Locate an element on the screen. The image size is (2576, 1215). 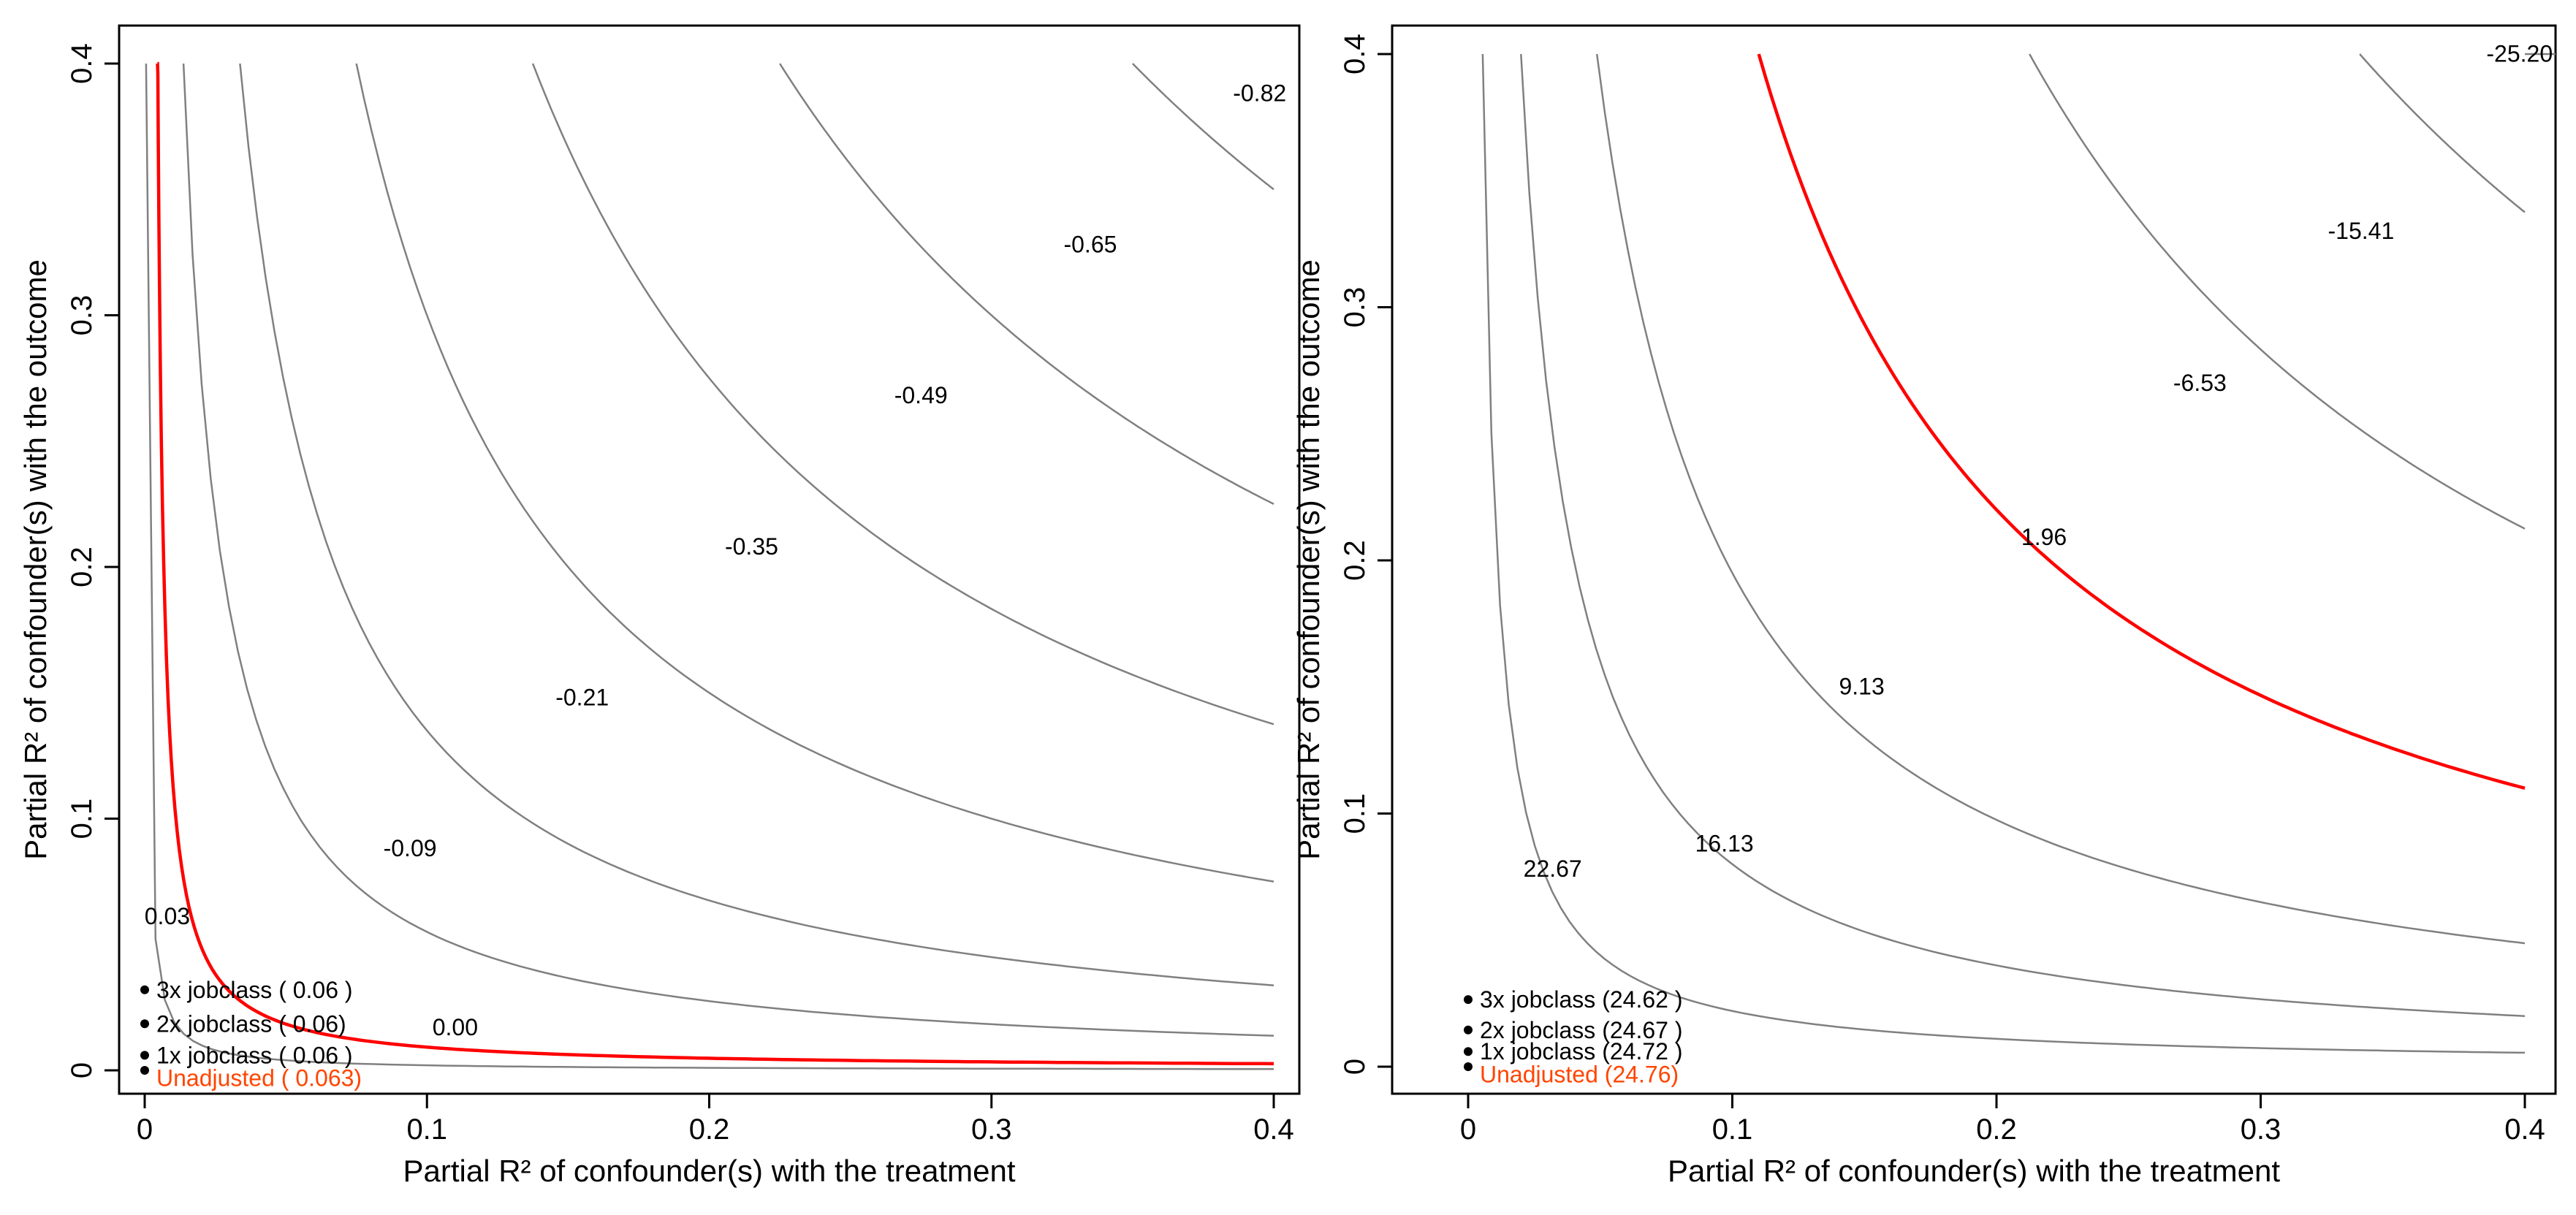
contour-label: -0.49 is located at coordinates (921, 395).